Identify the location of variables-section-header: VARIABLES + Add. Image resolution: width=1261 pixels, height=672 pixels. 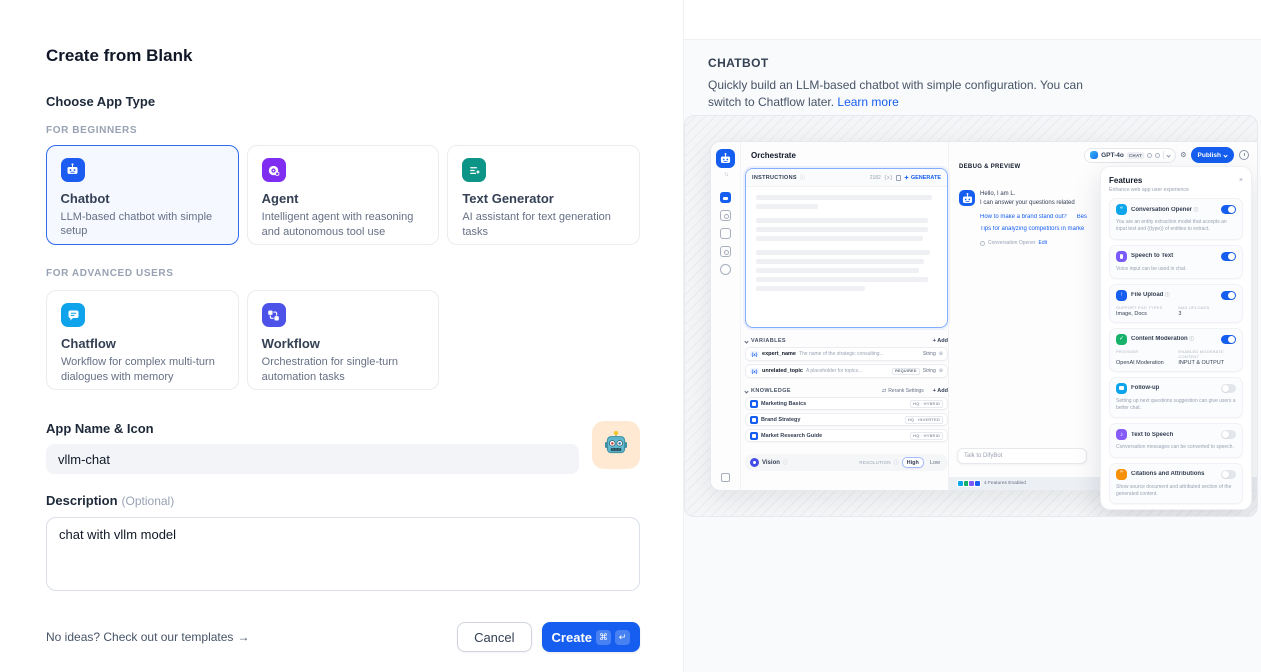
(846, 341).